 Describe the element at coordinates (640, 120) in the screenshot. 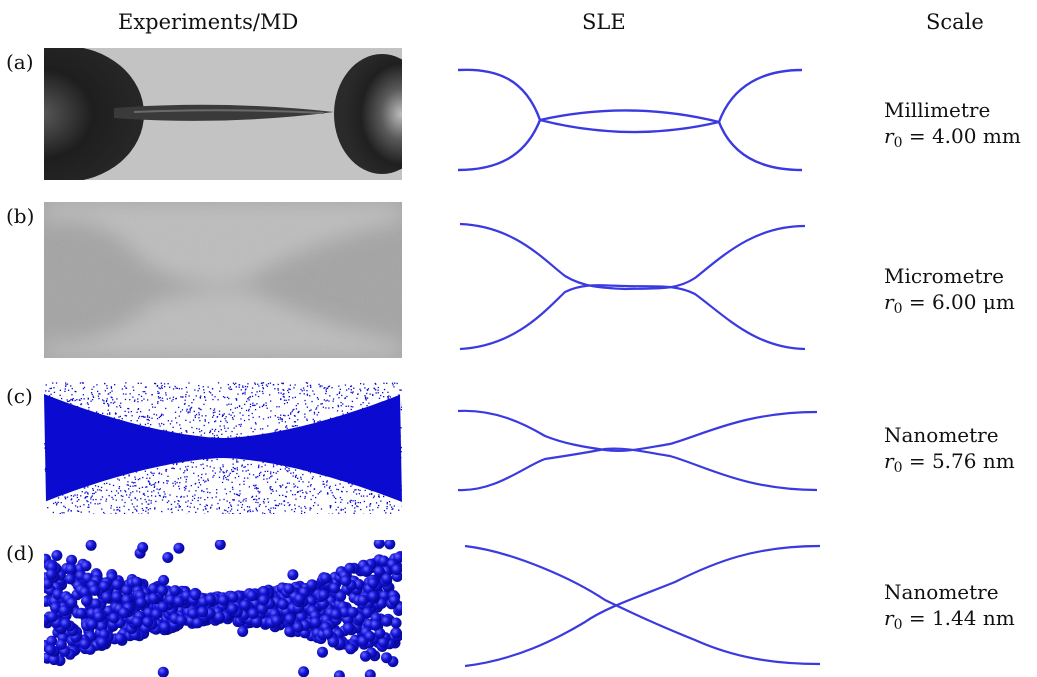

I see `sle-curve-a` at that location.